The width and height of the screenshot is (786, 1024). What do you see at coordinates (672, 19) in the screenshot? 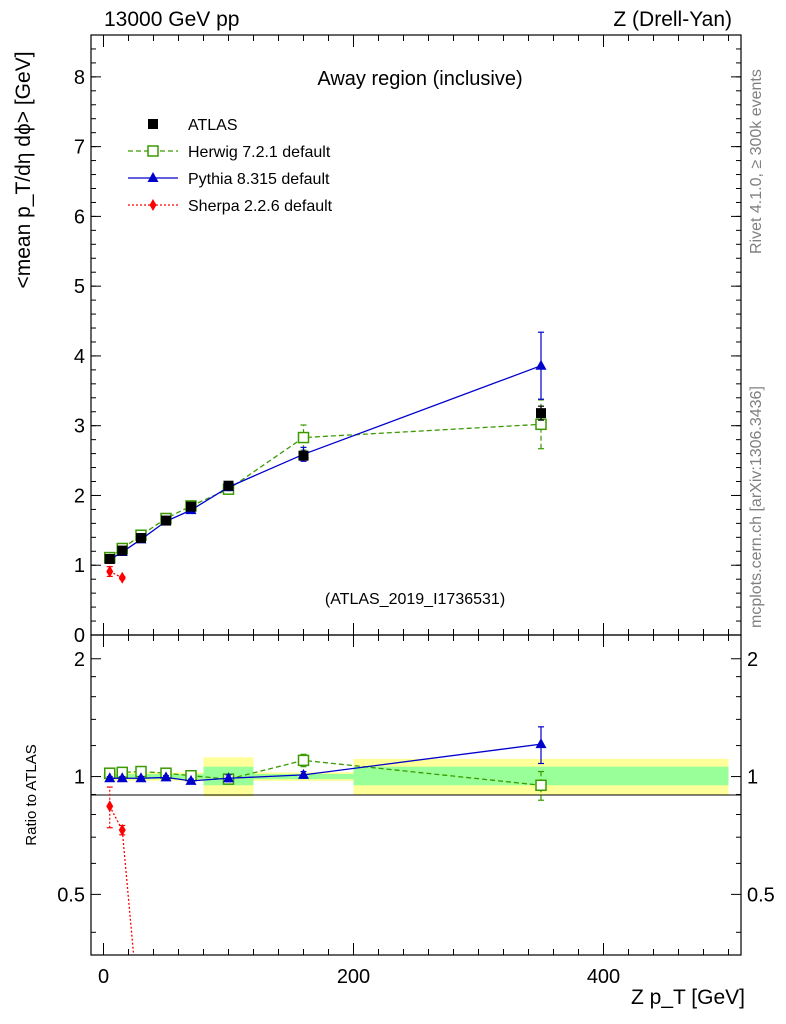
I see `header-process-label: Z (Drell-Yan)` at bounding box center [672, 19].